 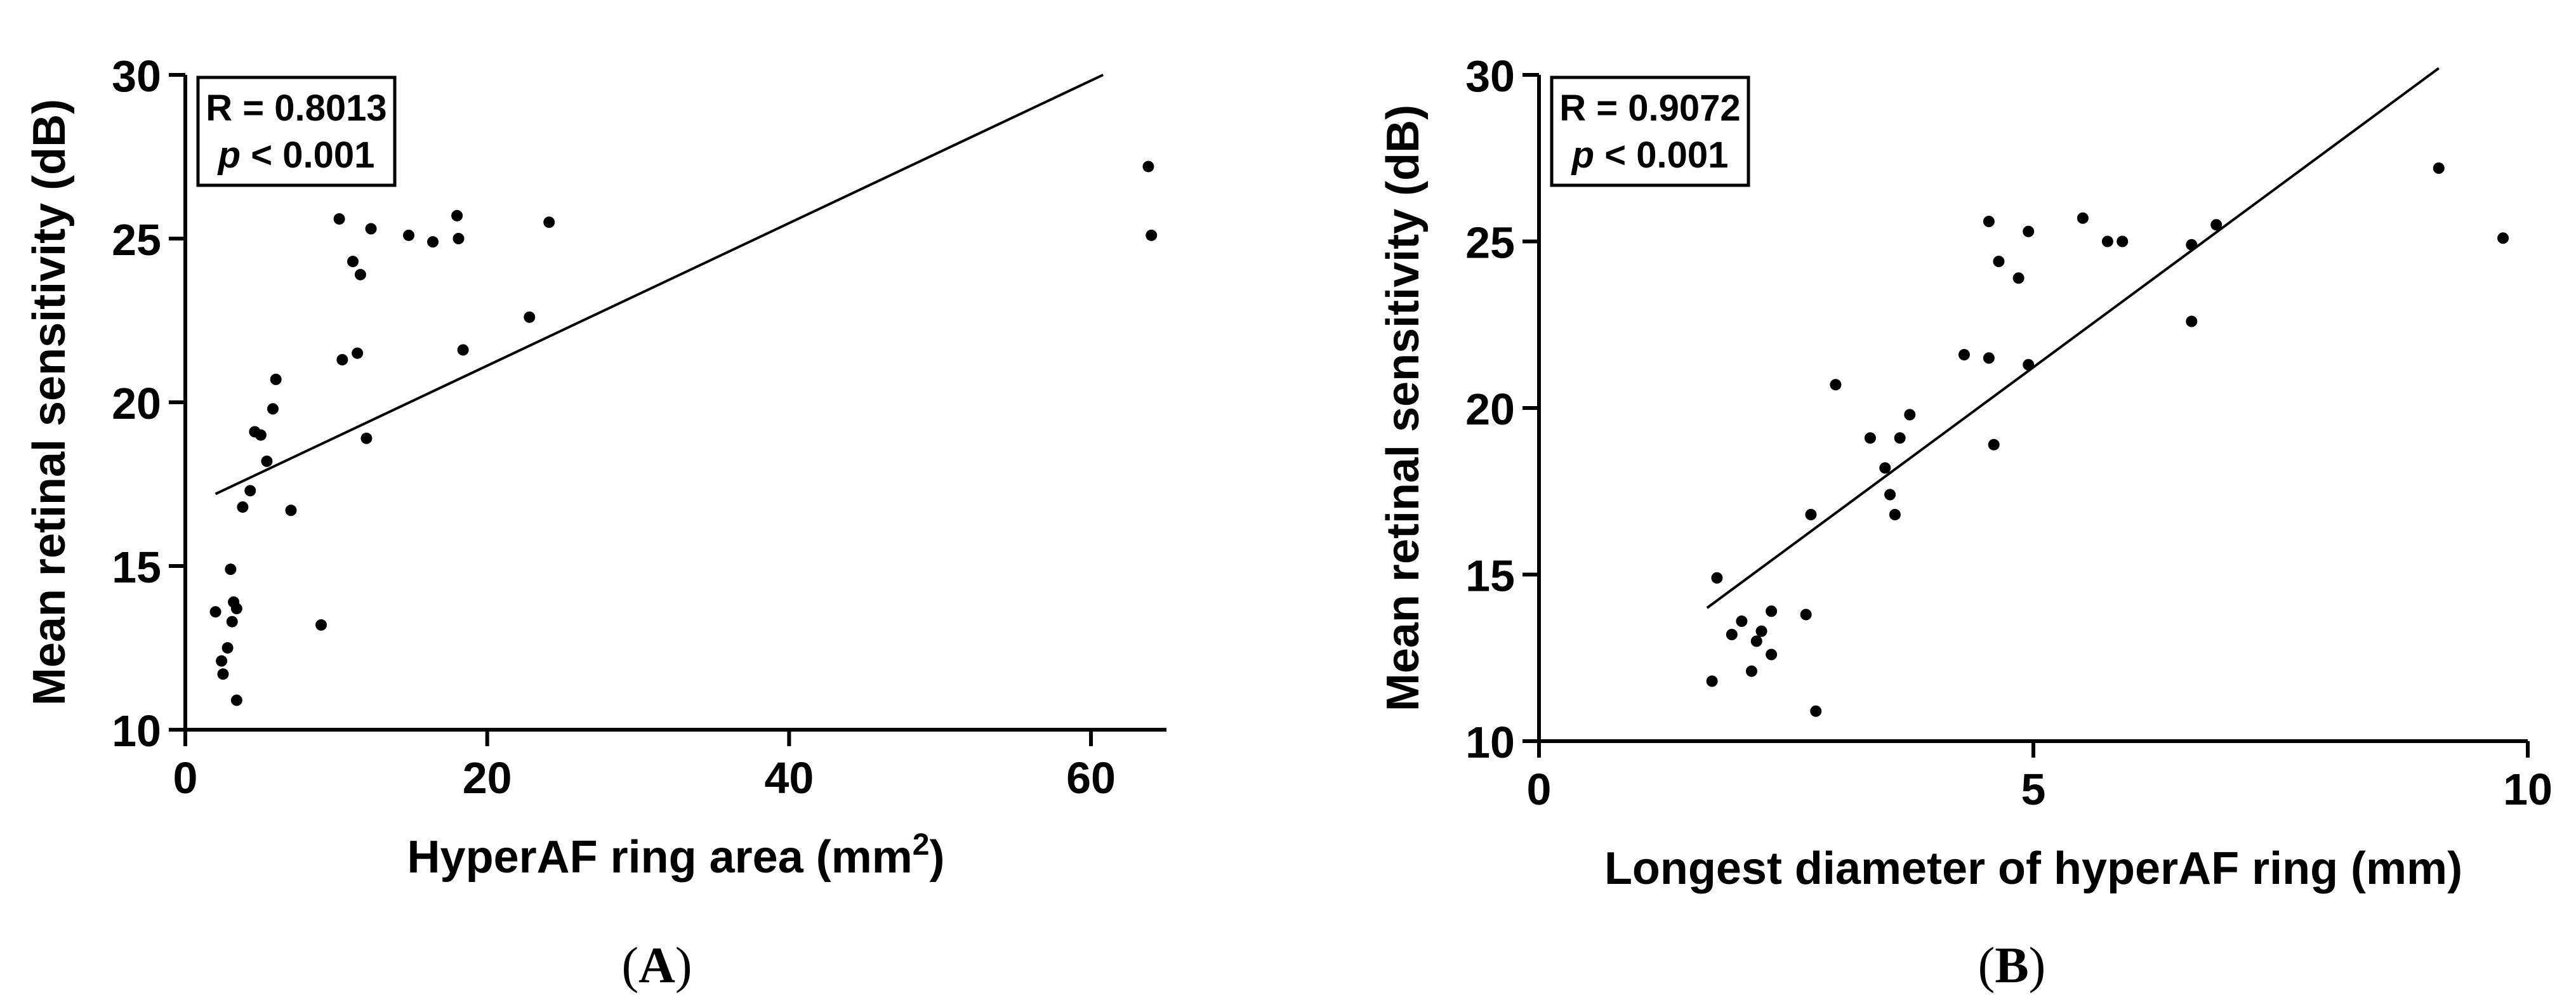 I want to click on panel-a-r-value: R = 0.8013, so click(x=296, y=108).